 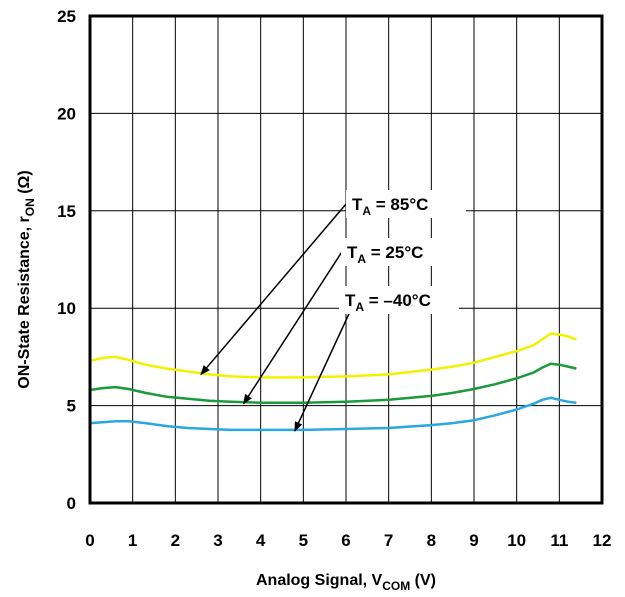 I want to click on annotation-label-2: TA = –40°C, so click(x=388, y=302).